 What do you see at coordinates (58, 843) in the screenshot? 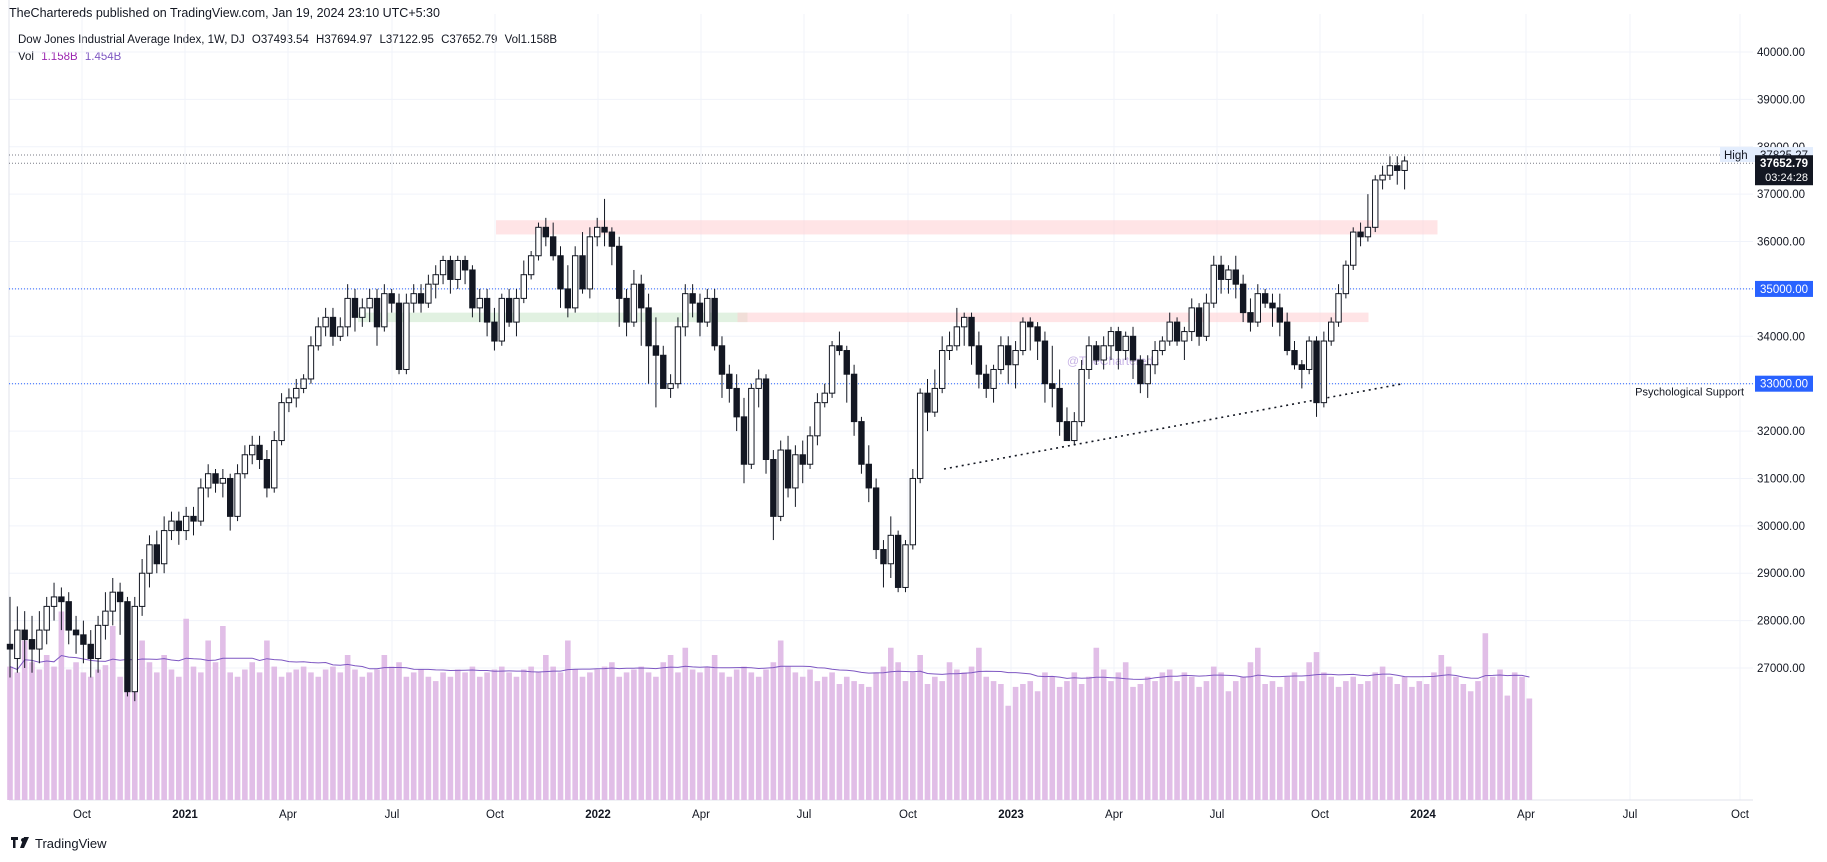
I see `footer-brand: TradingView` at bounding box center [58, 843].